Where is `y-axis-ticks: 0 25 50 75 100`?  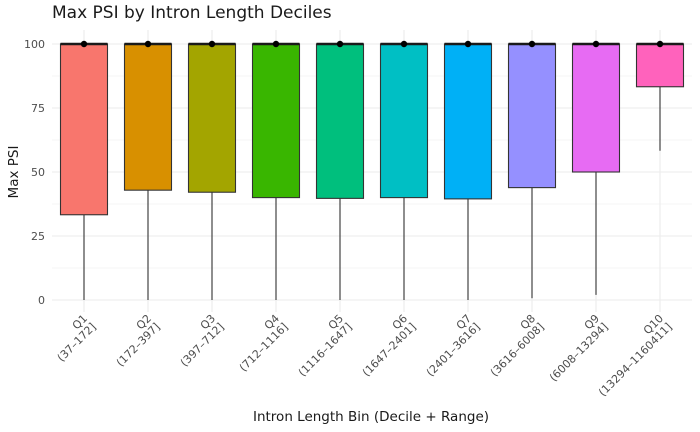 y-axis-ticks: 0 25 50 75 100 is located at coordinates (34, 172).